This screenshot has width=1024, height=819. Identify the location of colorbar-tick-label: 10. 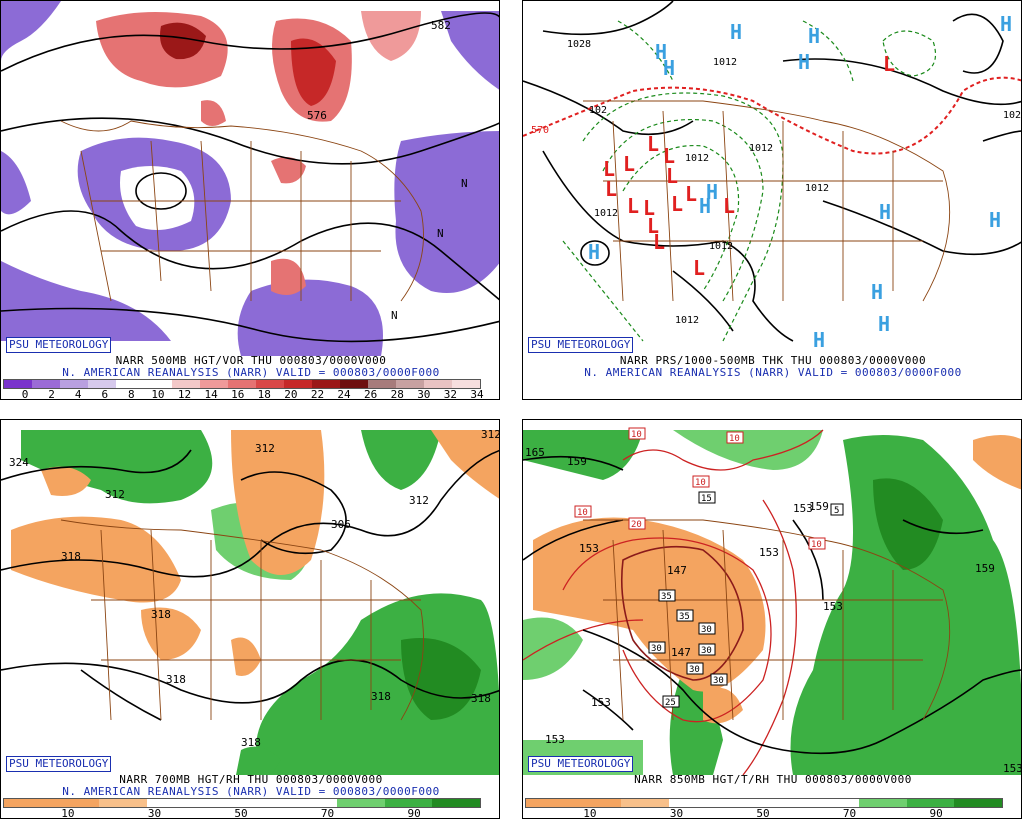
(158, 394).